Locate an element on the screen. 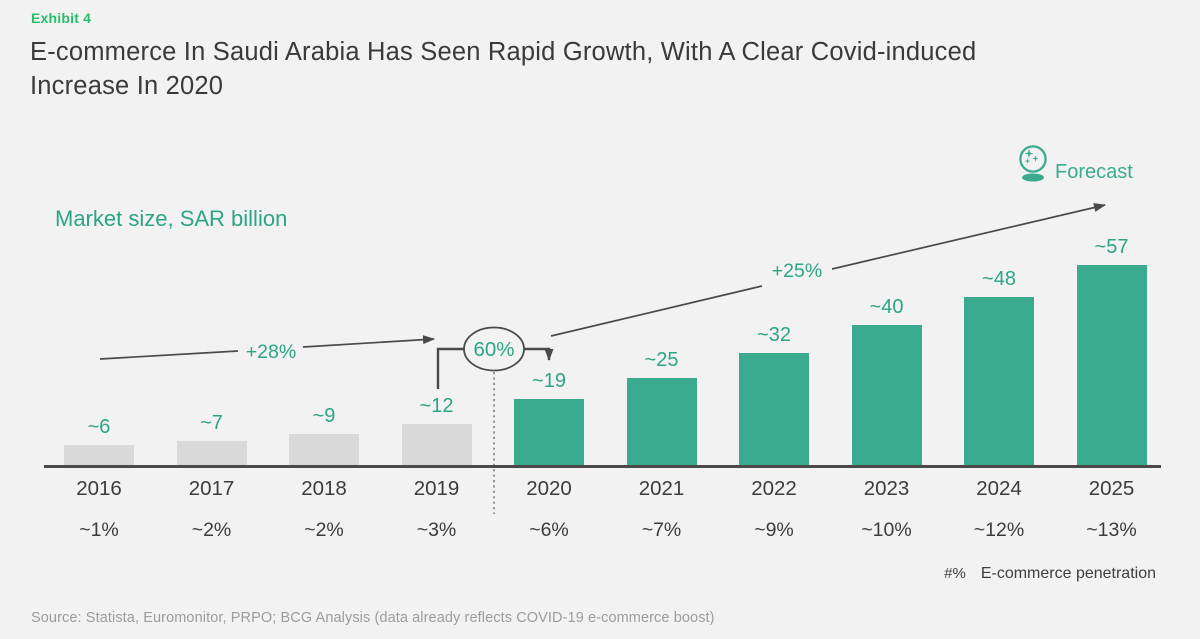 This screenshot has width=1200, height=639. penetration-label-2017: ~2% is located at coordinates (211, 530).